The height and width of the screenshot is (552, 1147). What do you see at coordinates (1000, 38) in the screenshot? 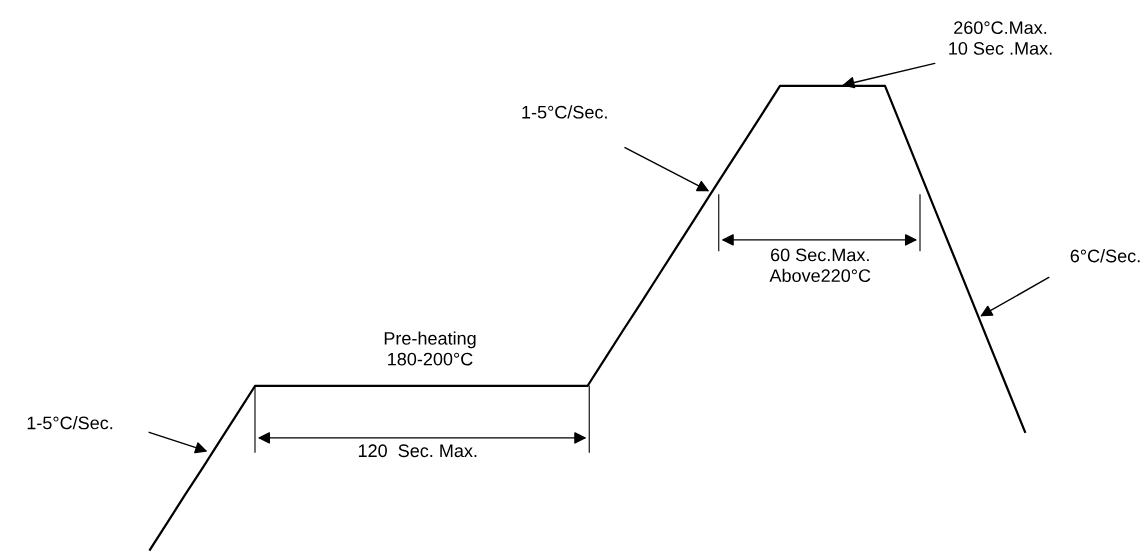
I see `text: 260°C.Max. 10 Sec .Max.` at bounding box center [1000, 38].